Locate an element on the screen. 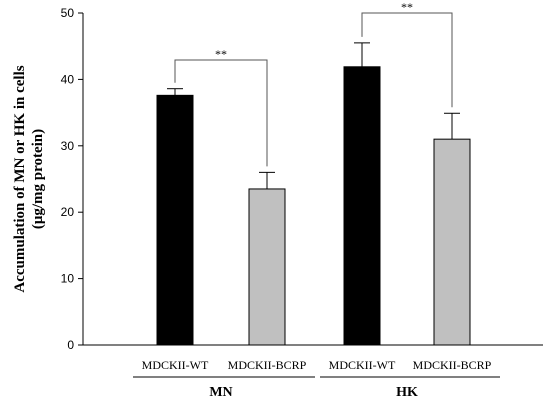  y-axis-label-line: Accumulation of MN or HK in cells is located at coordinates (20, 178).